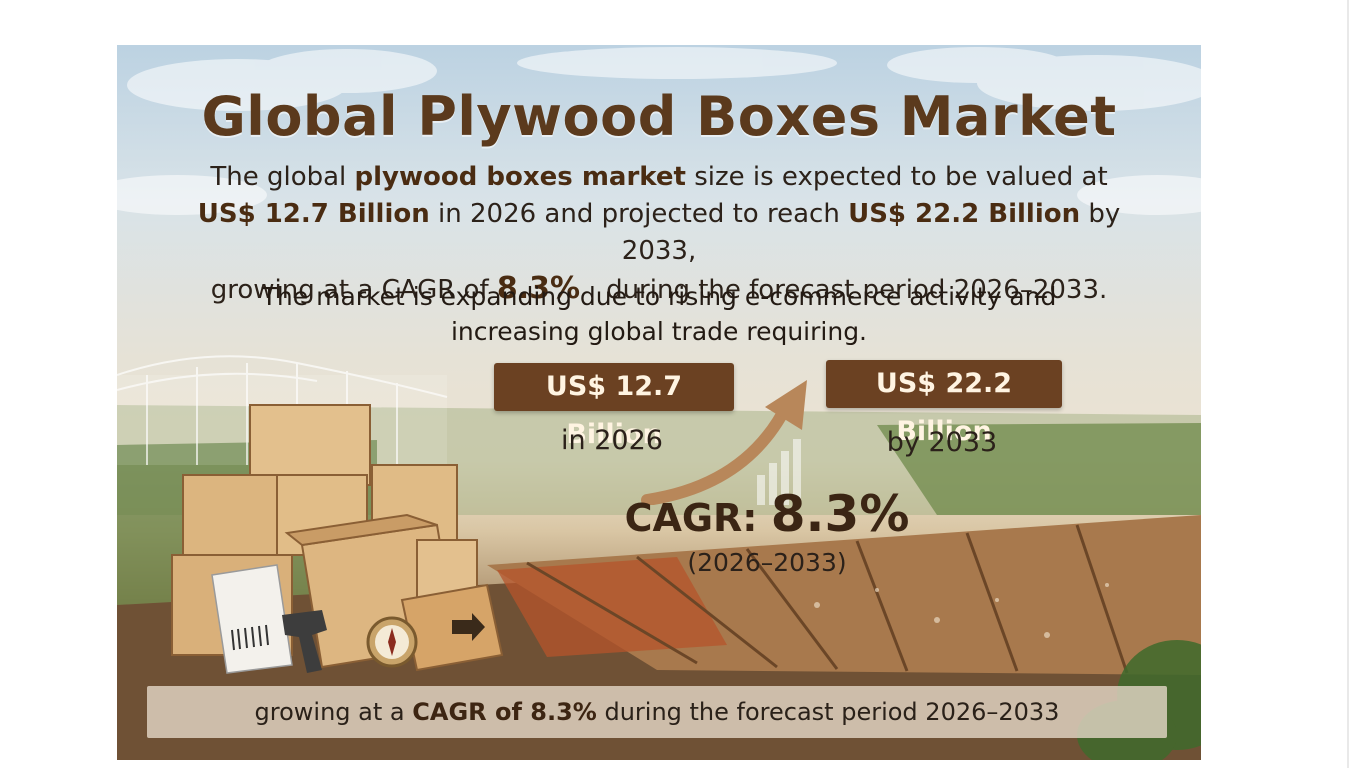  What do you see at coordinates (353, 290) in the screenshot?
I see `summary-text: growing at a CAGR of` at bounding box center [353, 290].